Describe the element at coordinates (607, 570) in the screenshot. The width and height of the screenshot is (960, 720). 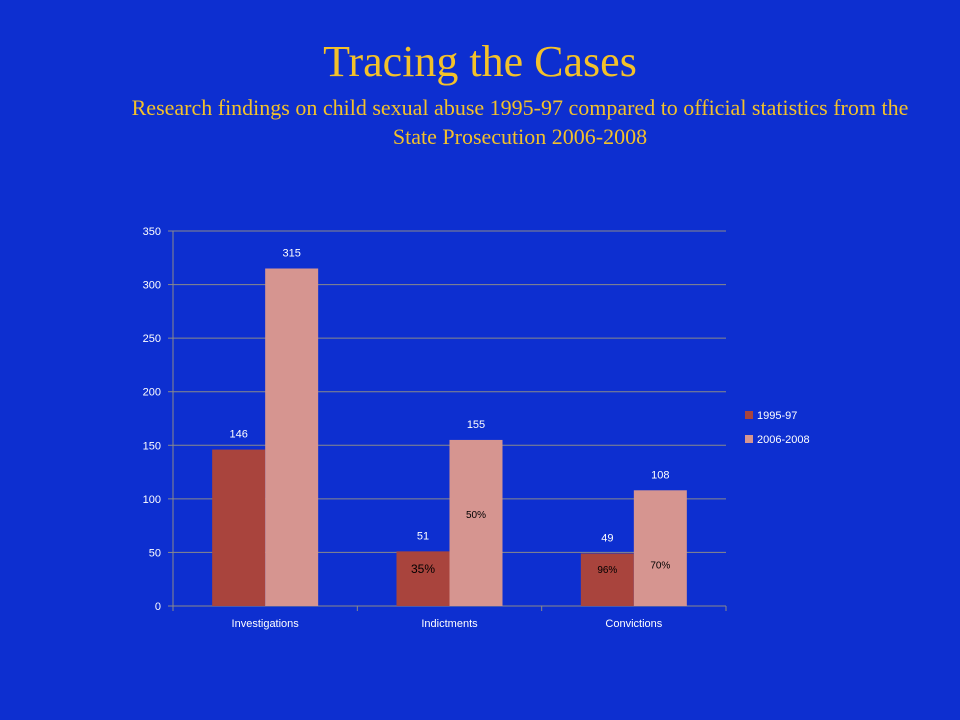
I see `percent-annotation: 96%` at that location.